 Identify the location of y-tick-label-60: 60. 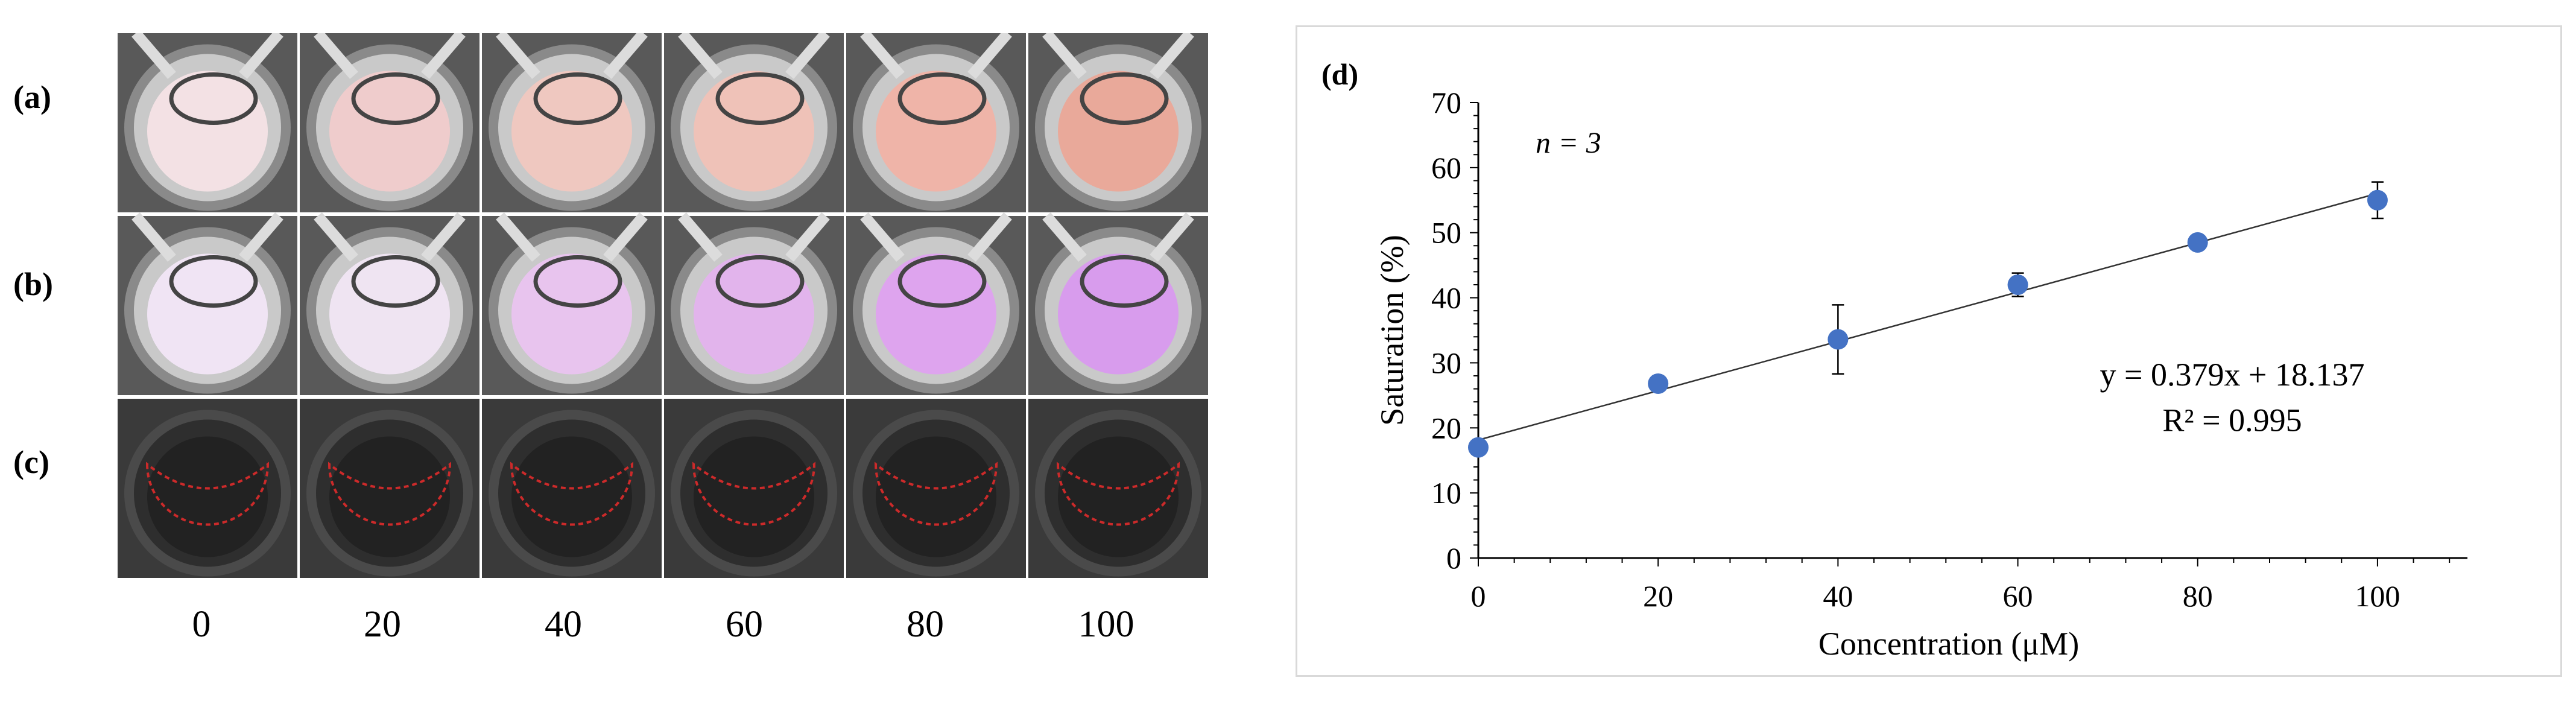
(1446, 168).